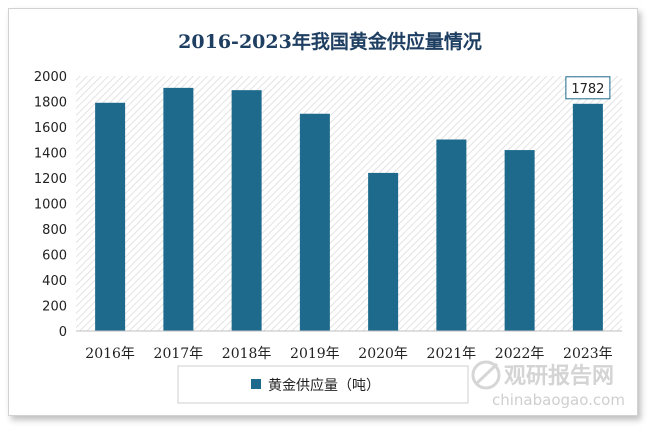 The image size is (659, 432). What do you see at coordinates (348, 354) in the screenshot?
I see `x-axis: 2016年 2017年 2018年 2019年 2020年 2021年 2022年 2023年` at bounding box center [348, 354].